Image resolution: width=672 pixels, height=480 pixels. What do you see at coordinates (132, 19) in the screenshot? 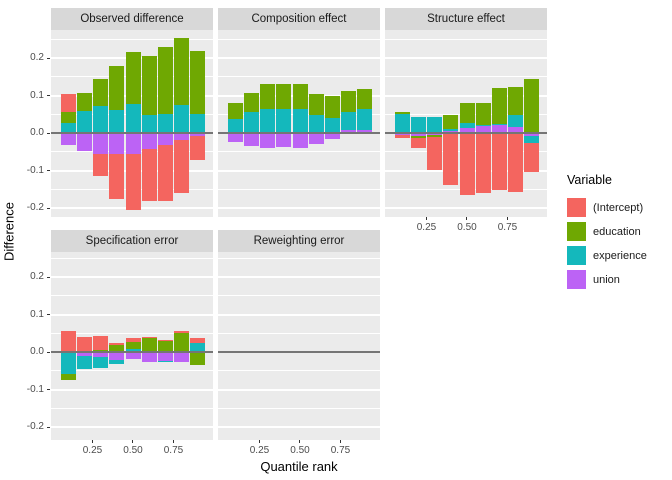
I see `facet-strip: Observed difference` at bounding box center [132, 19].